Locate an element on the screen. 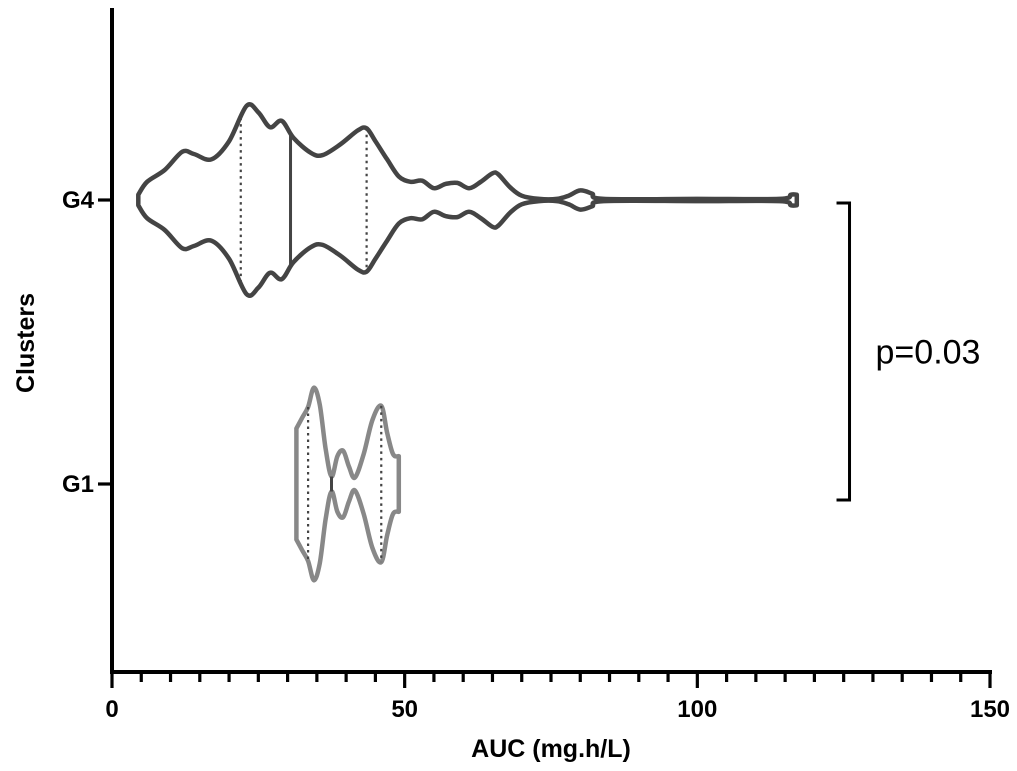  violin-g1 is located at coordinates (348, 484).